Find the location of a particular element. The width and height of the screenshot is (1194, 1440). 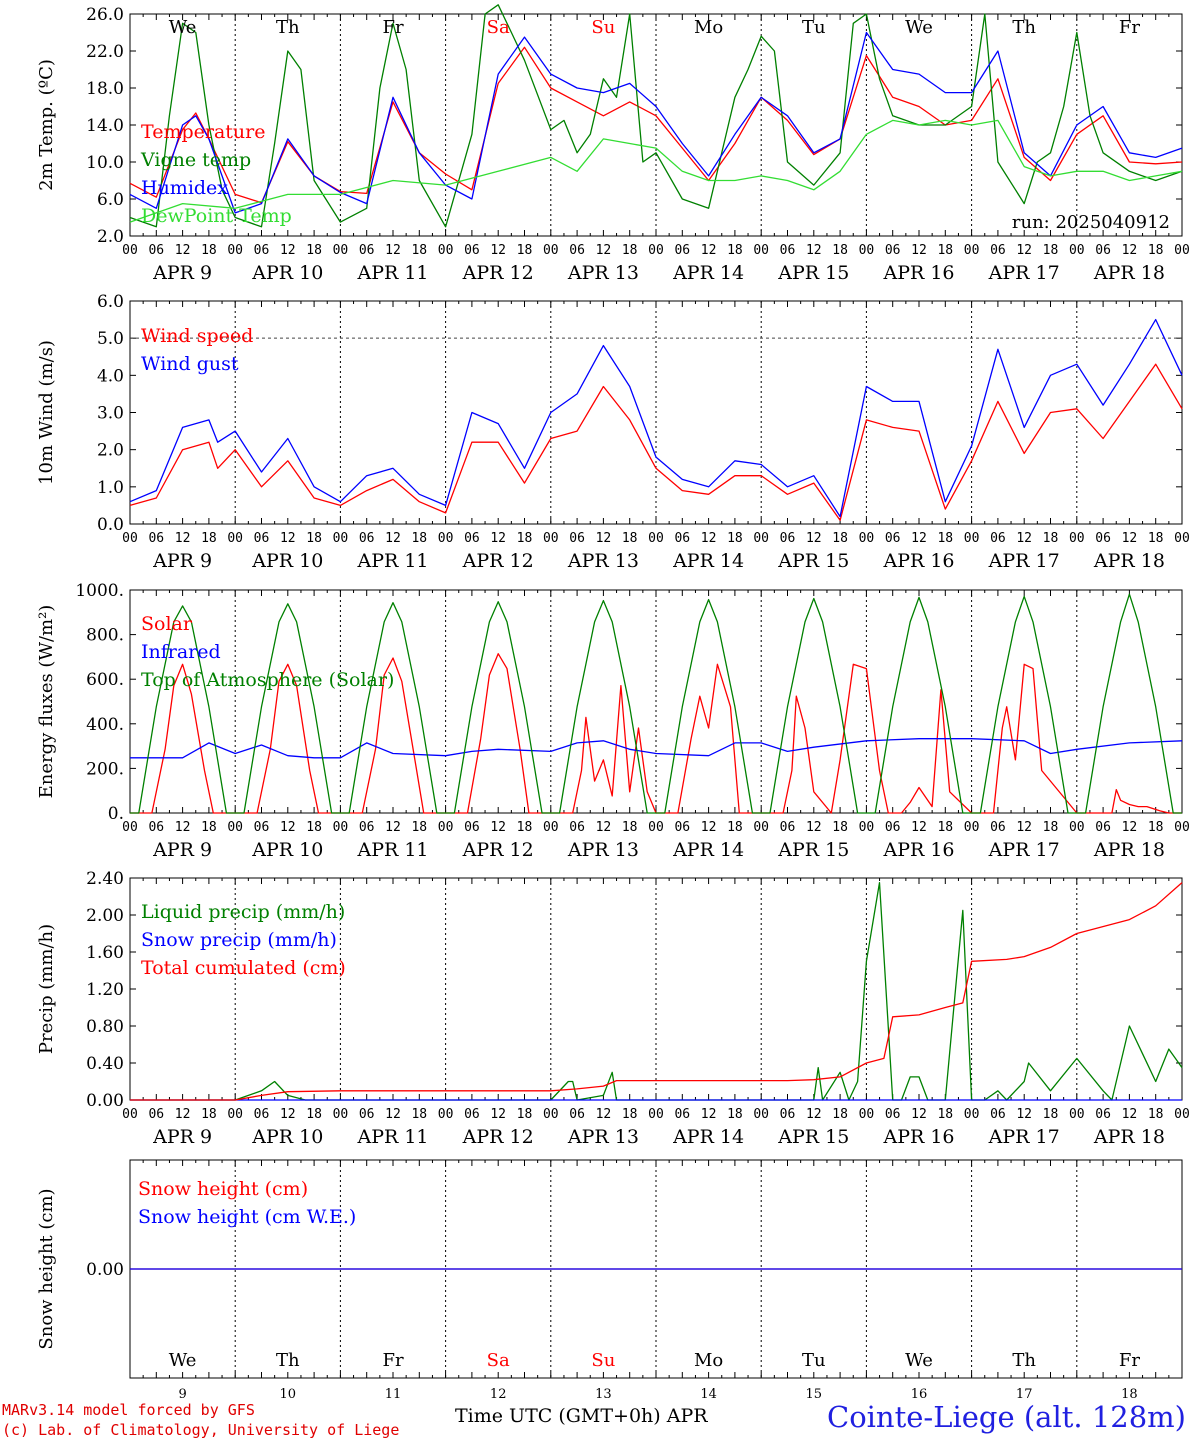

weekday-label: We is located at coordinates (919, 27).